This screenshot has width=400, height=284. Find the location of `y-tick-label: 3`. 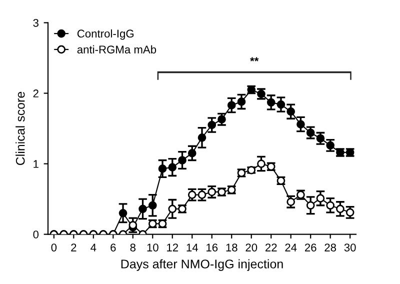

y-tick-label: 3 is located at coordinates (35, 22).